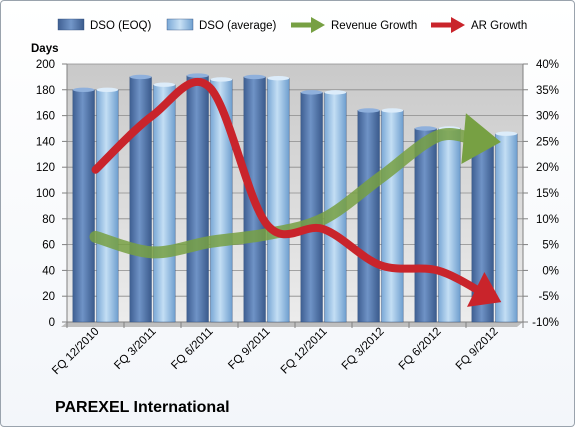  What do you see at coordinates (48, 297) in the screenshot?
I see `y-tick-label: 20` at bounding box center [48, 297].